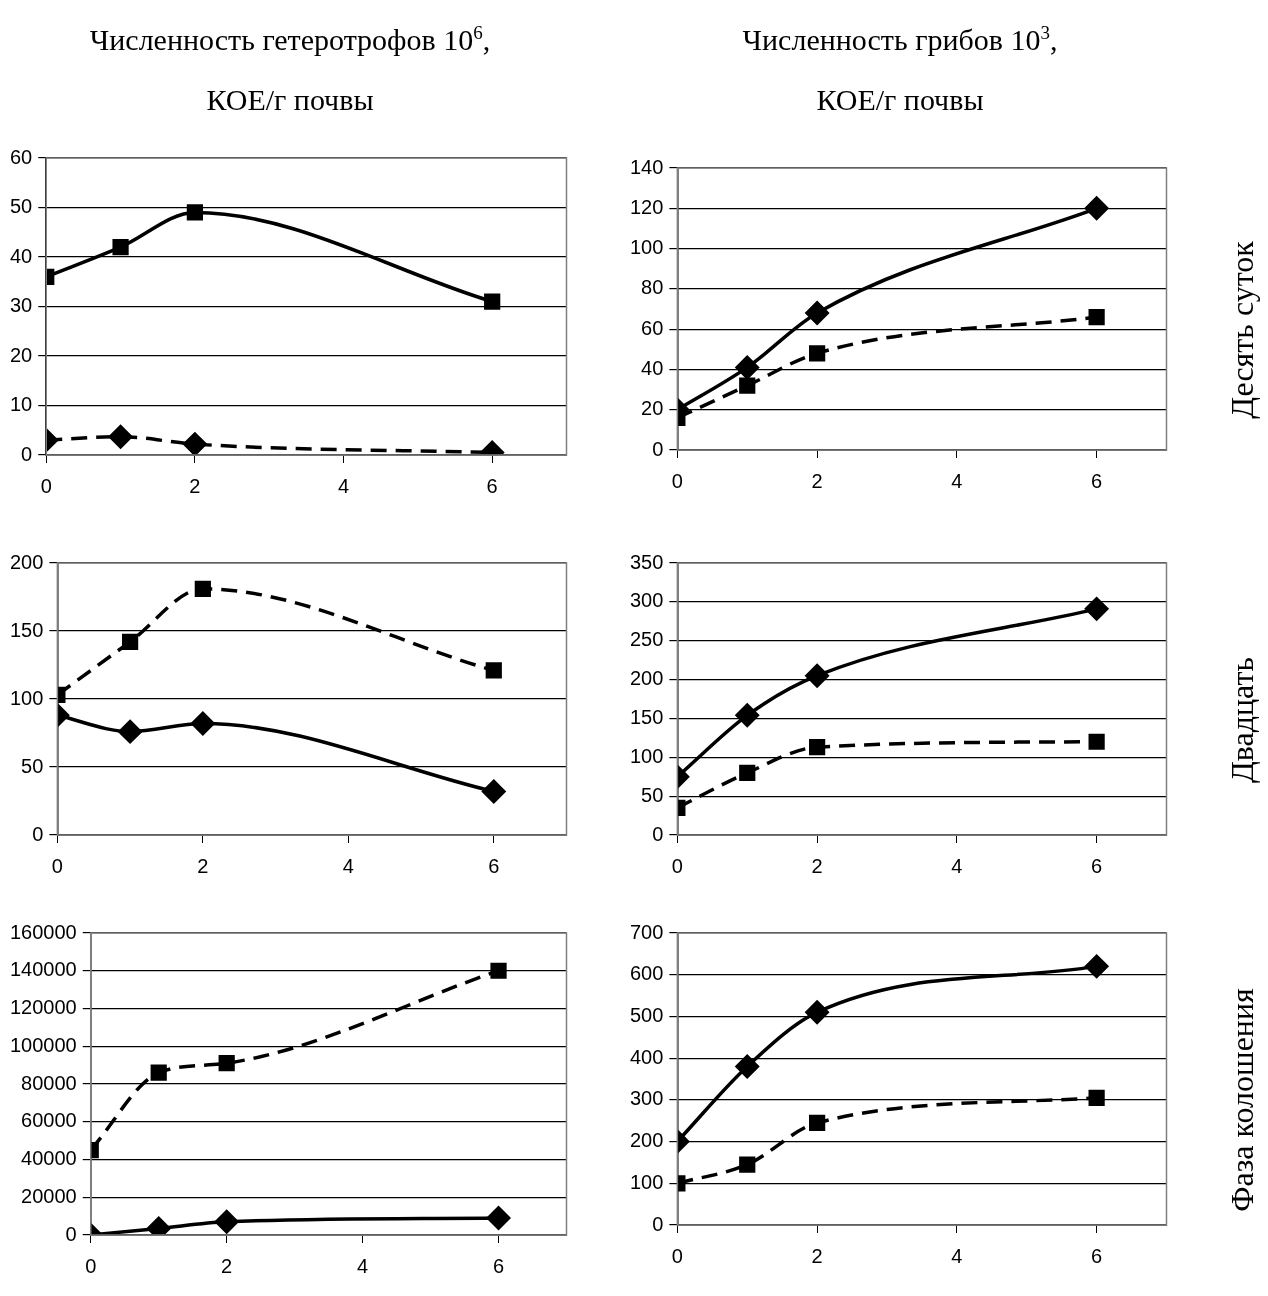  I want to click on y-tick-label: 700, so click(646, 931).